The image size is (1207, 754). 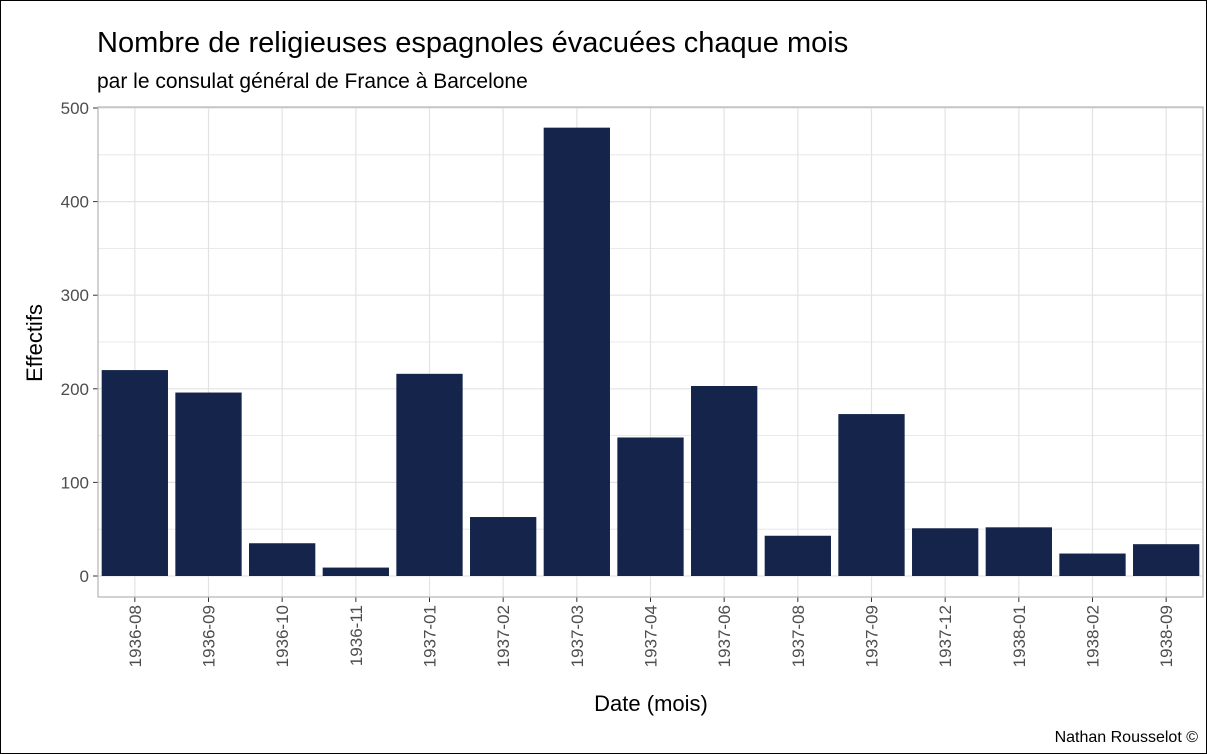 I want to click on x-tick-label: 1936-10, so click(x=282, y=636).